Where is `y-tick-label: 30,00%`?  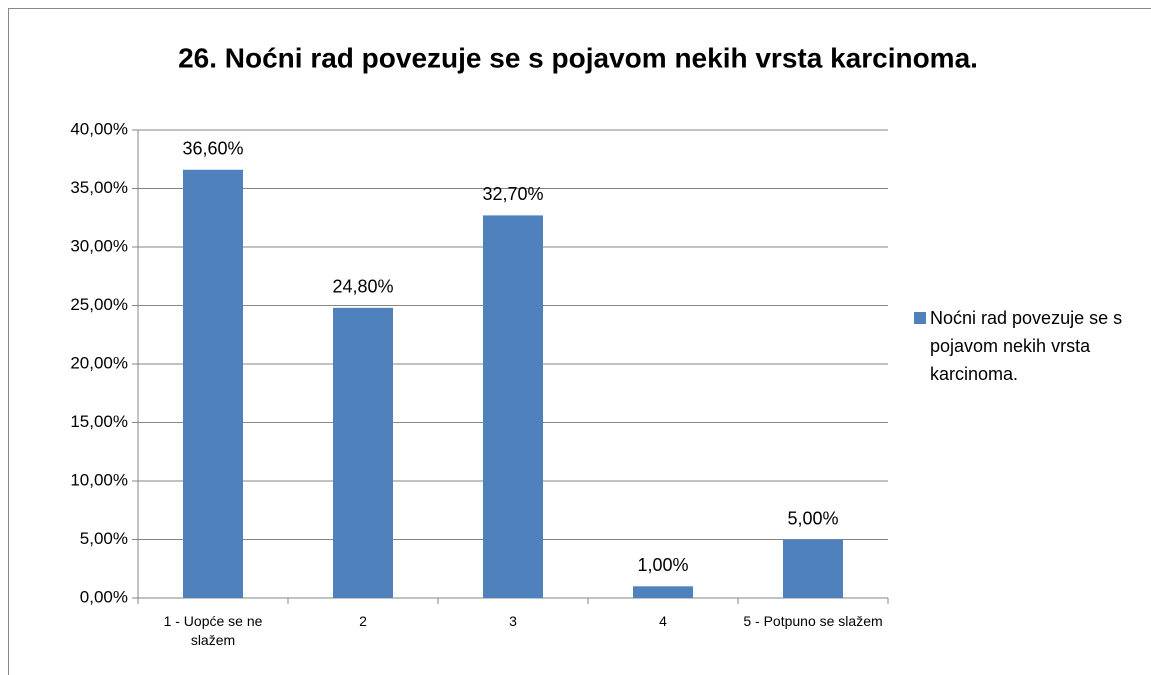 y-tick-label: 30,00% is located at coordinates (99, 245).